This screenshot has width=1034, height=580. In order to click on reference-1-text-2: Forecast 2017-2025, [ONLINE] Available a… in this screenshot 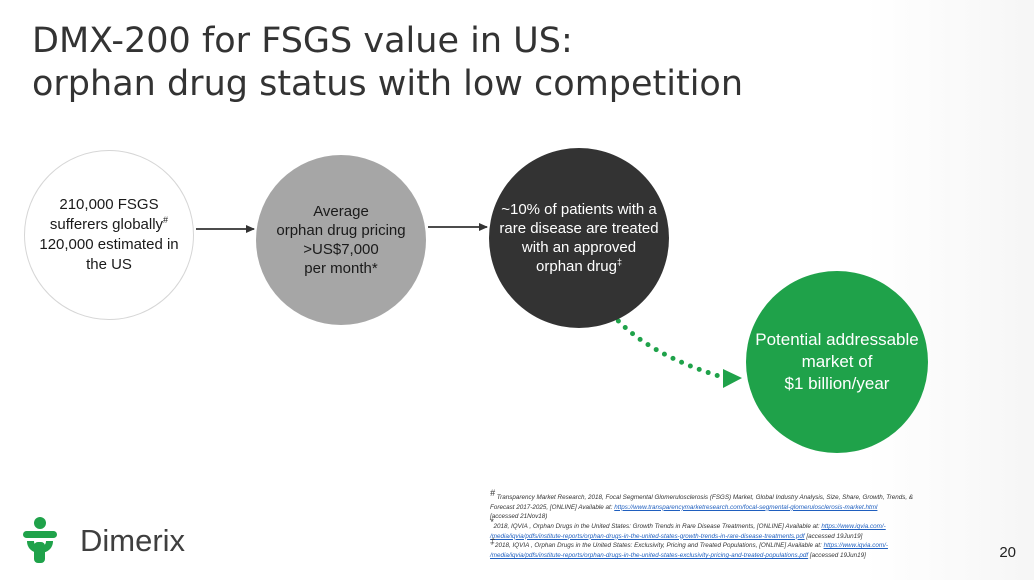, I will do `click(552, 507)`.